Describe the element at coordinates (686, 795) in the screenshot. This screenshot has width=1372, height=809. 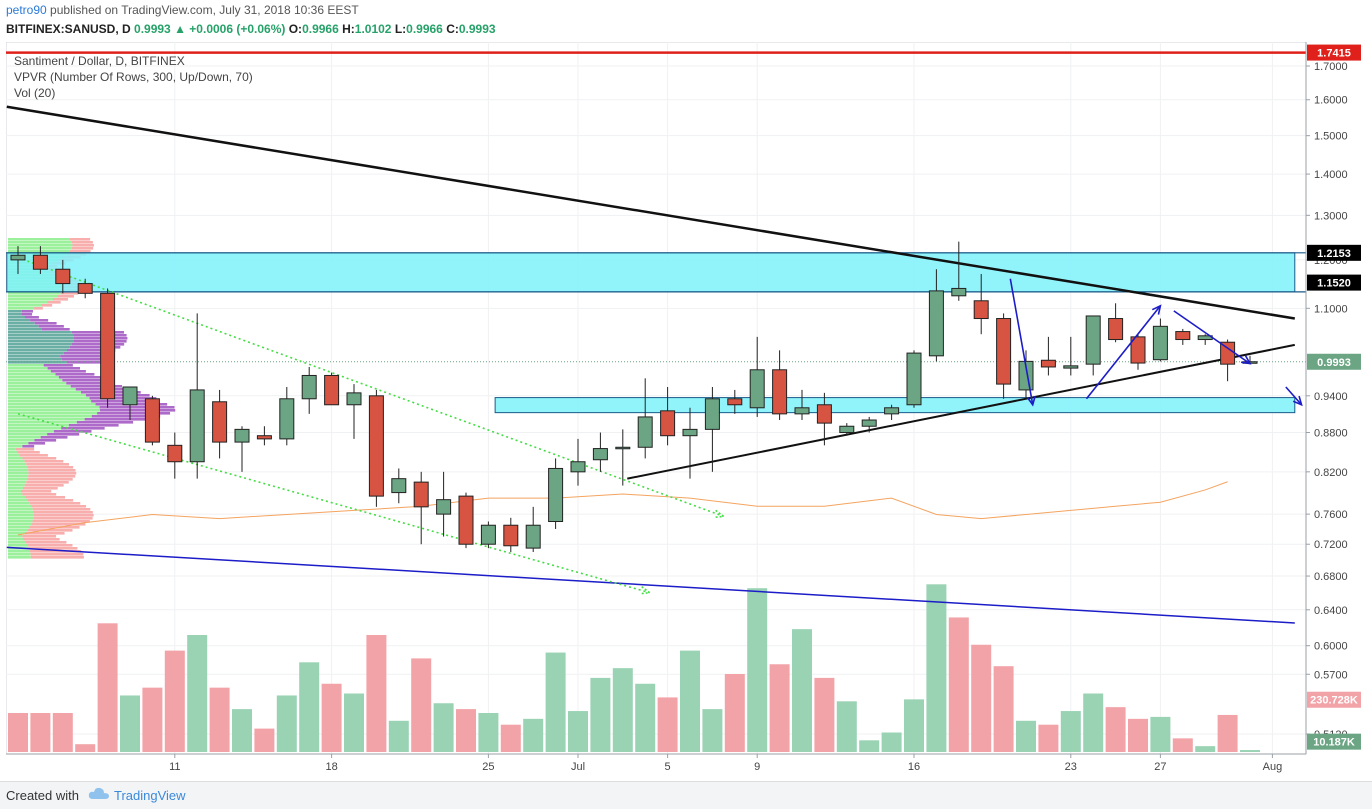
I see `footer-bar: Created with TradingView` at that location.